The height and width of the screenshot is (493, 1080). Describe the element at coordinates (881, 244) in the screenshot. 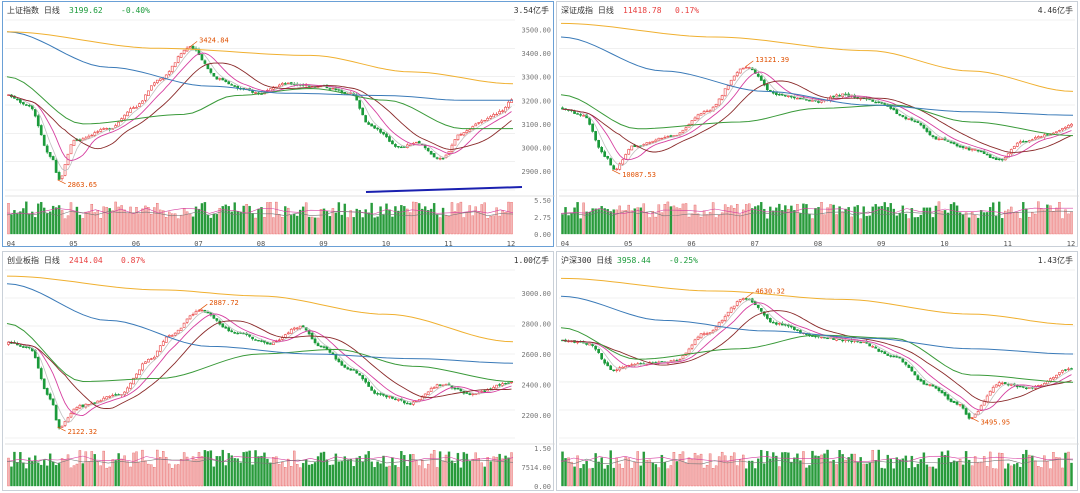

I see `month-tick-label: 09` at that location.